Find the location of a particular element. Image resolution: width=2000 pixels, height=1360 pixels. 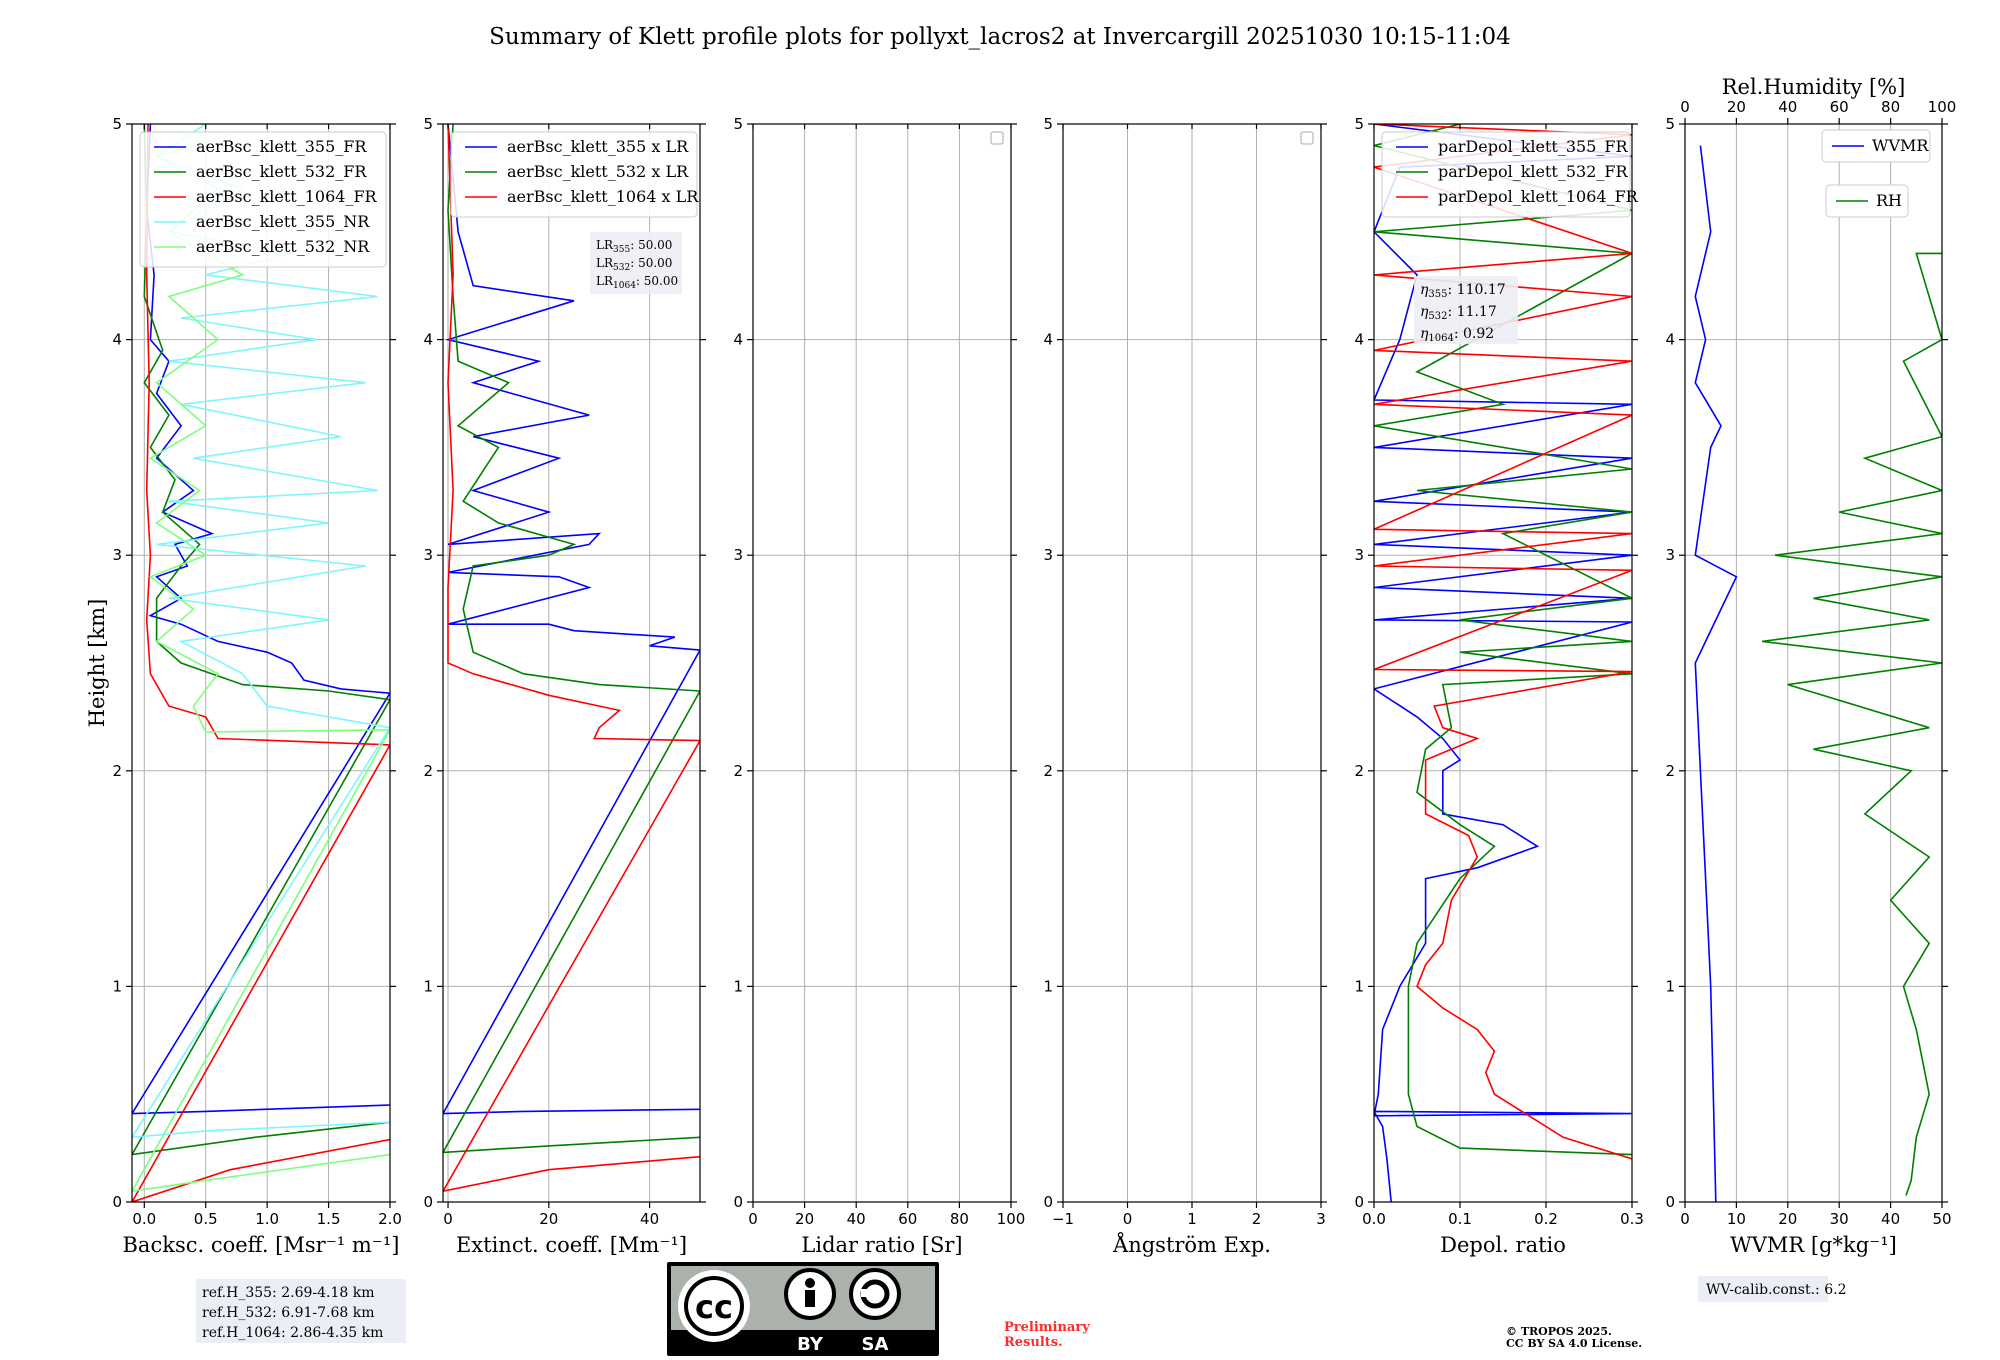

ytick-label-wvmr-4: 4 is located at coordinates (1670, 340).